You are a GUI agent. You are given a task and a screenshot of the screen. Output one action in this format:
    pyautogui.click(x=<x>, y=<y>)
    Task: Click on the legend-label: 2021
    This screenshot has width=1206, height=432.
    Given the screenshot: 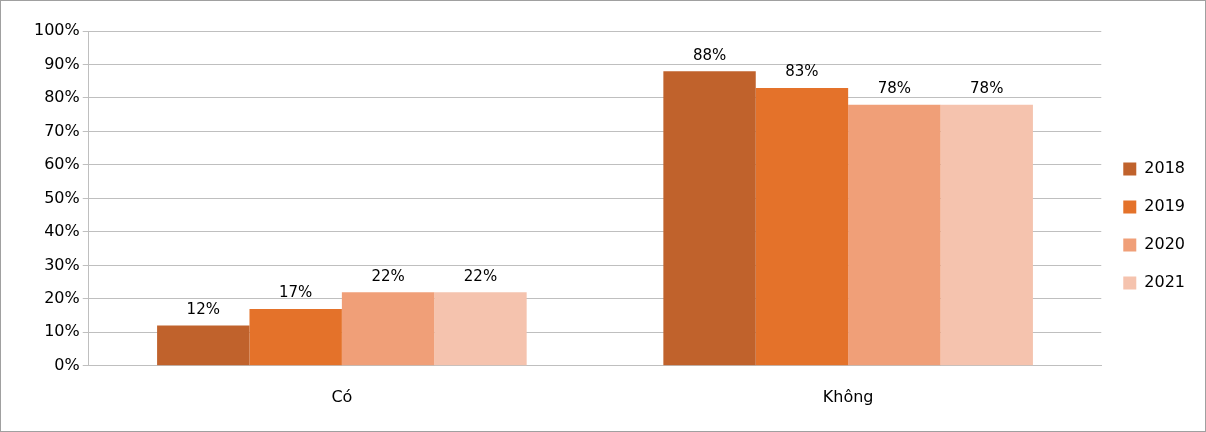 What is the action you would take?
    pyautogui.click(x=1164, y=282)
    